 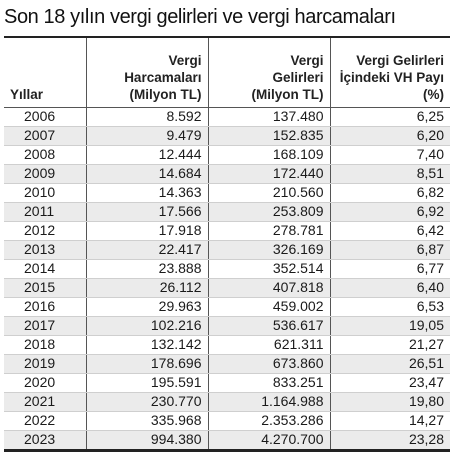 I want to click on share-cell: 7,40, so click(x=389, y=155).